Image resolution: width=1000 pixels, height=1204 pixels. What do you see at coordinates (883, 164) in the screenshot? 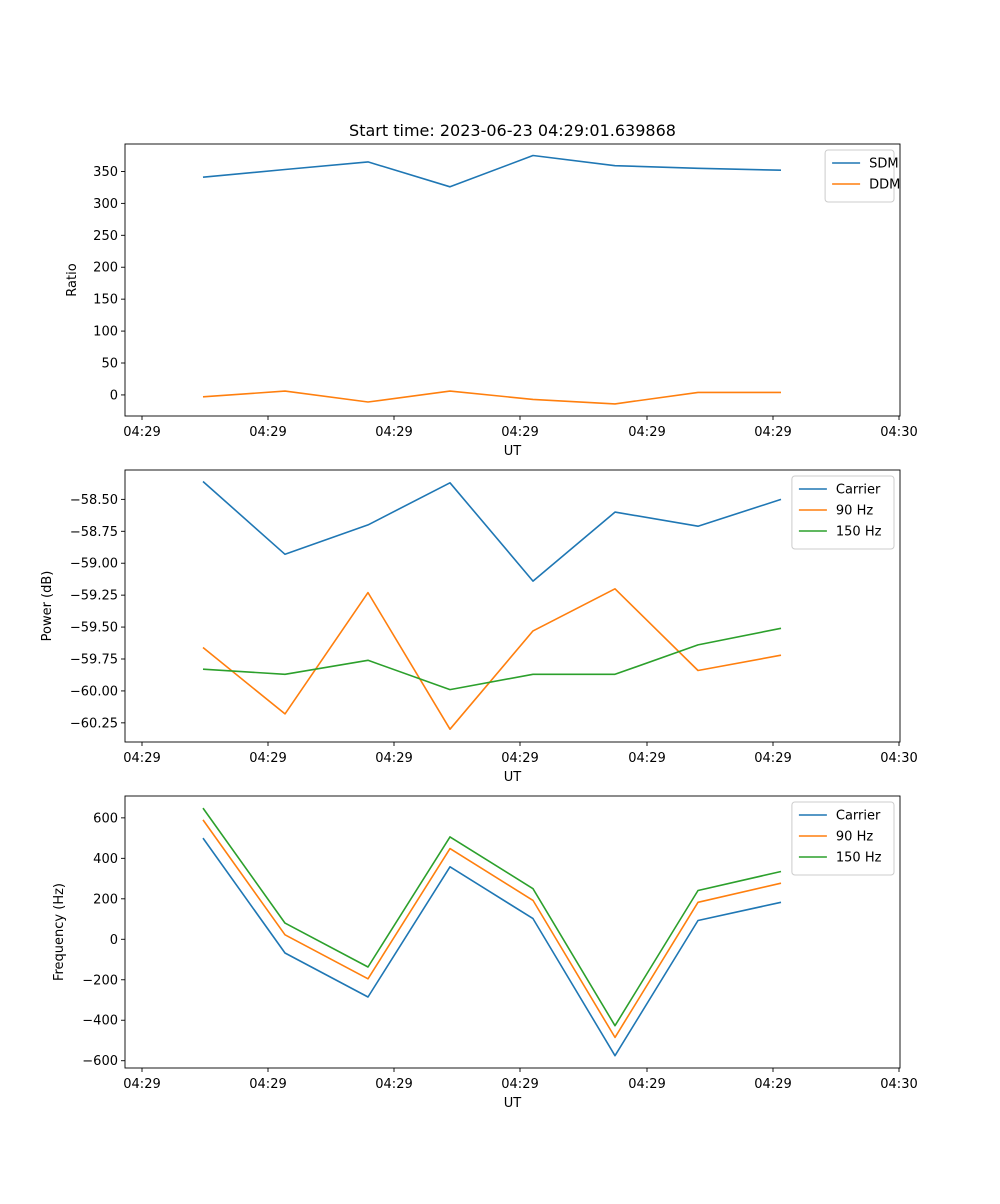
I see `legend-entry: SDM` at bounding box center [883, 164].